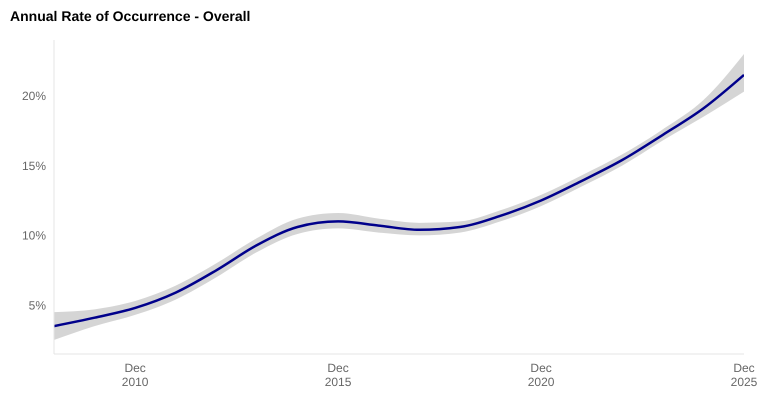  I want to click on y-tick-label: 5%, so click(37, 305).